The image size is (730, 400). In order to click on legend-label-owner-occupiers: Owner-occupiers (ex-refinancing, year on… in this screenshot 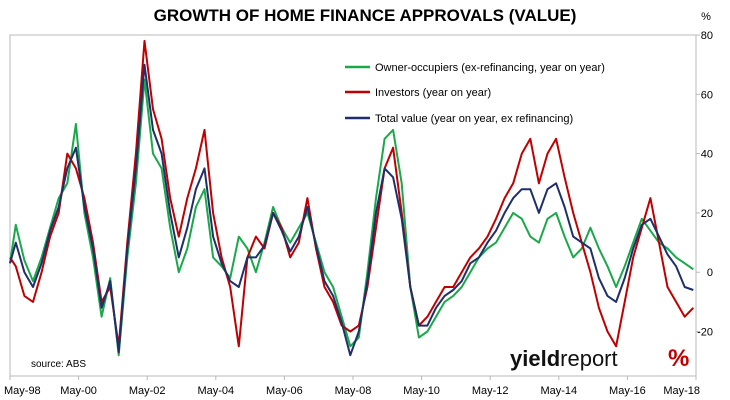, I will do `click(490, 68)`.